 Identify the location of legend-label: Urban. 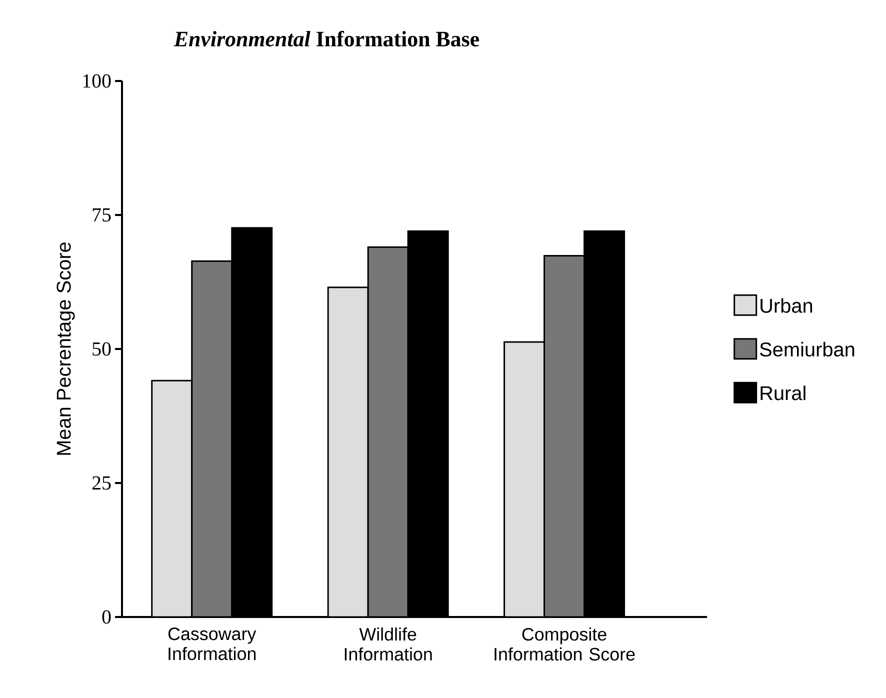
(786, 305).